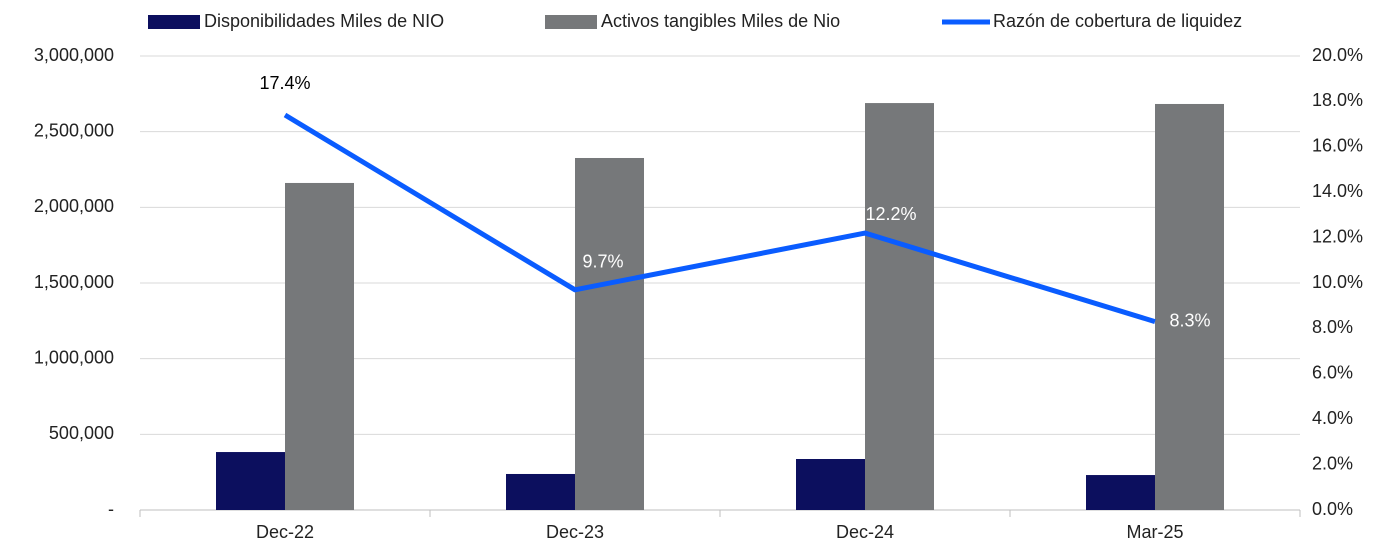  What do you see at coordinates (865, 532) in the screenshot?
I see `x-tick-label: Dec-24` at bounding box center [865, 532].